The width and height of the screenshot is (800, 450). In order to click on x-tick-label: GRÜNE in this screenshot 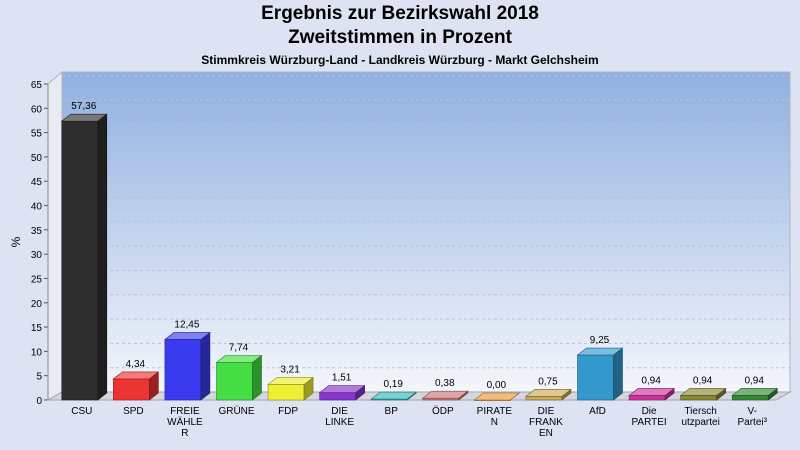, I will do `click(236, 411)`.